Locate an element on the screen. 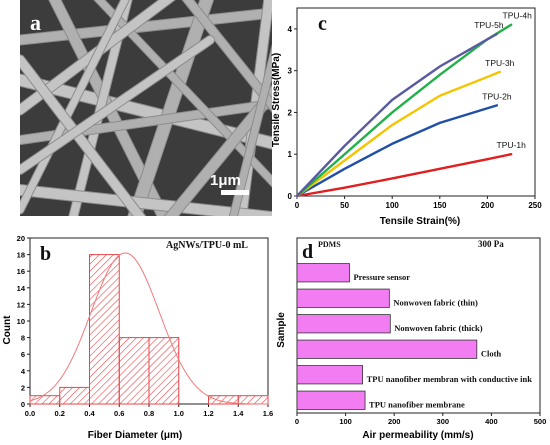  panel-d-x-tick-label: 0 is located at coordinates (297, 421).